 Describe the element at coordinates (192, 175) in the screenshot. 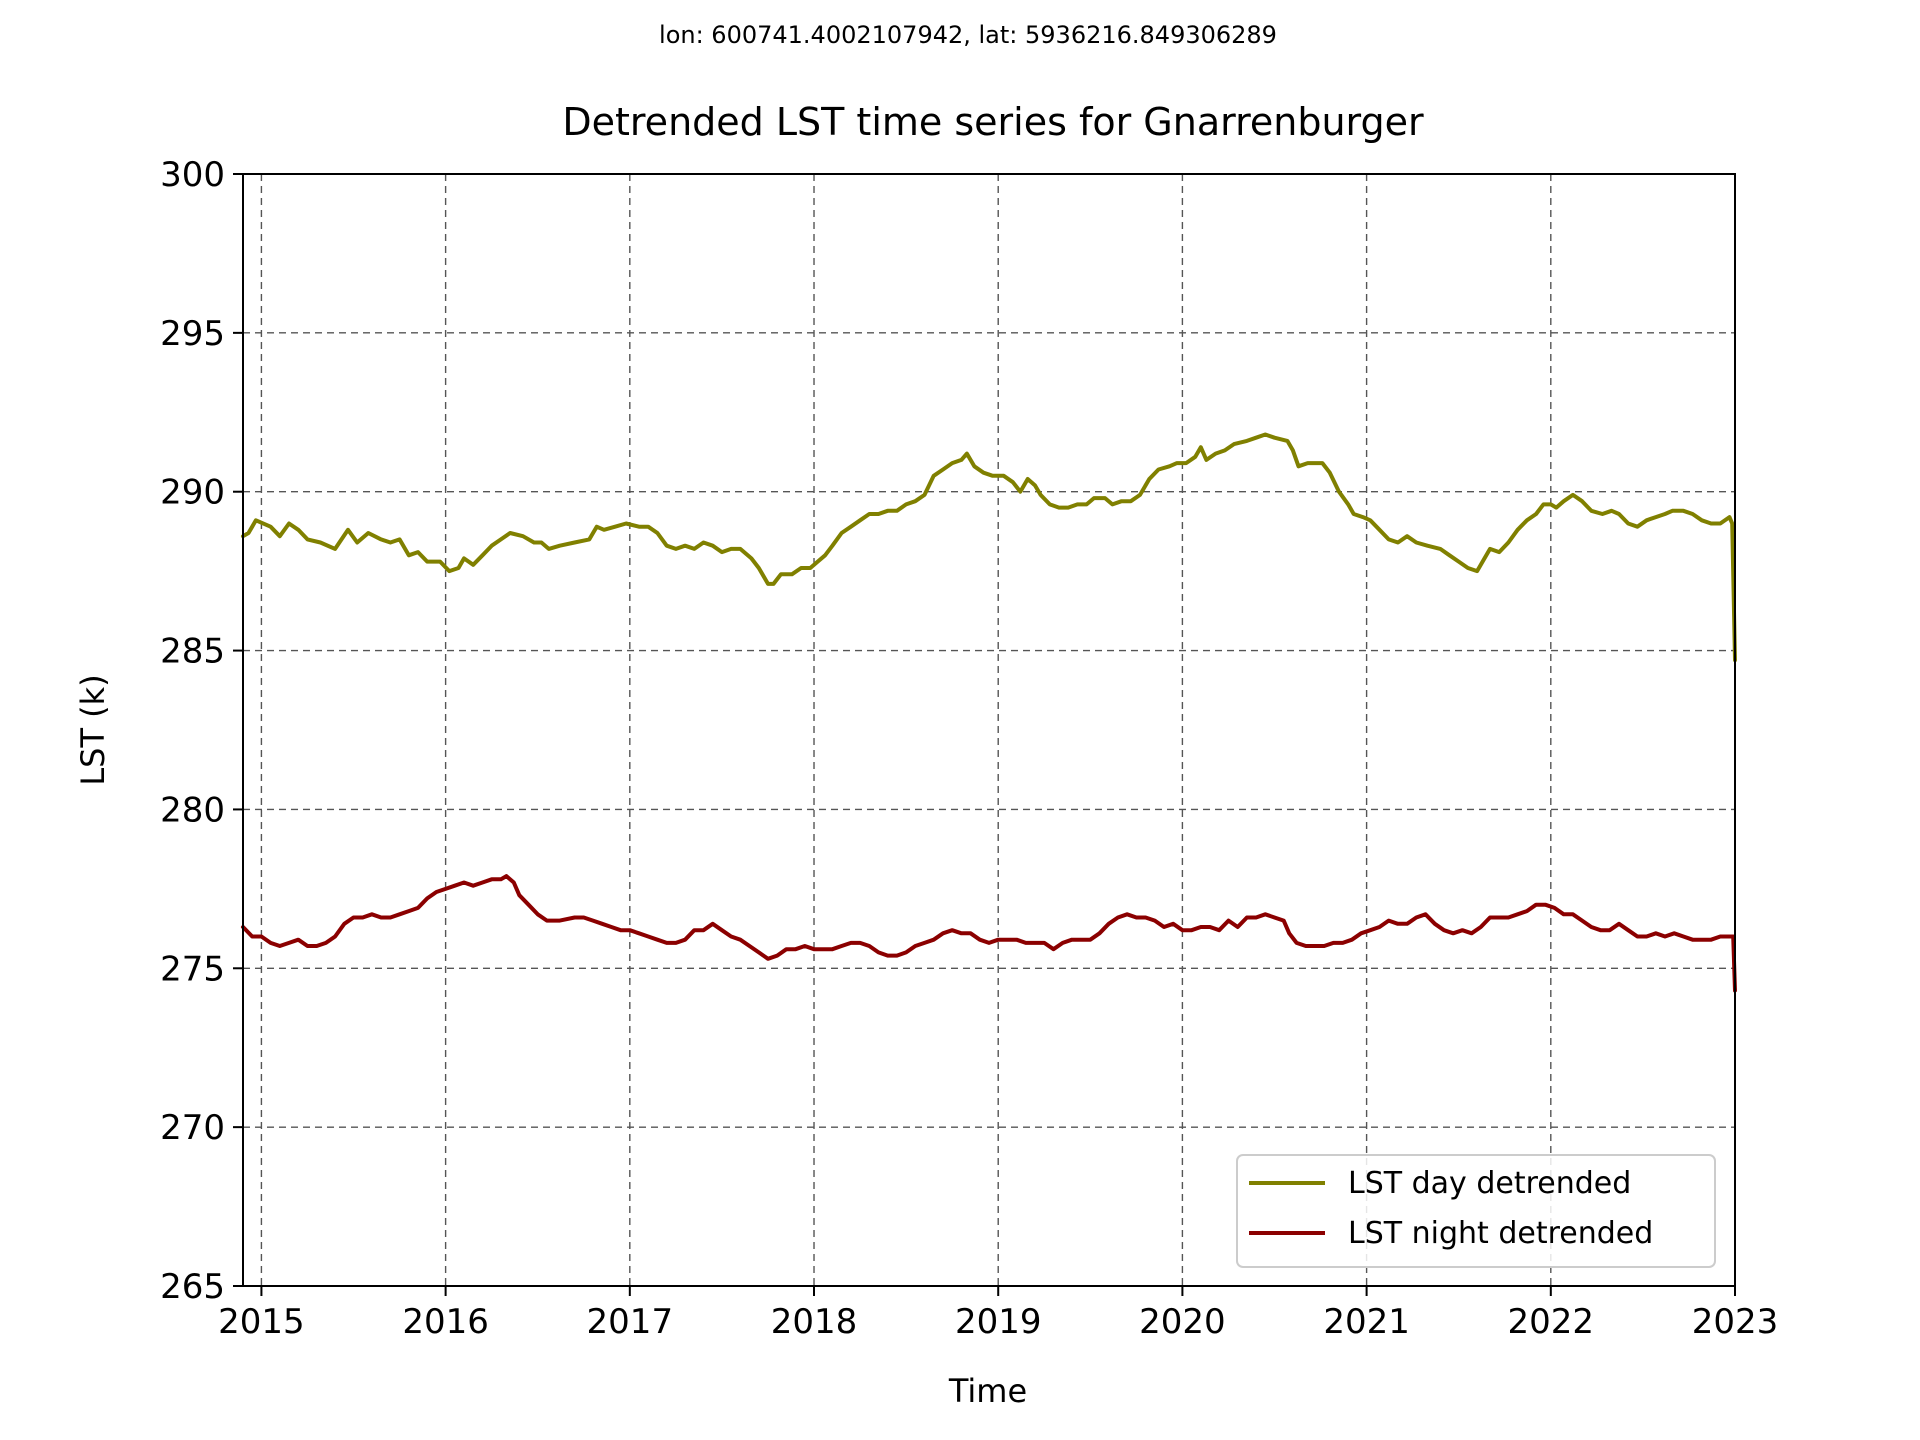

I see `y-tick-label: 300` at that location.